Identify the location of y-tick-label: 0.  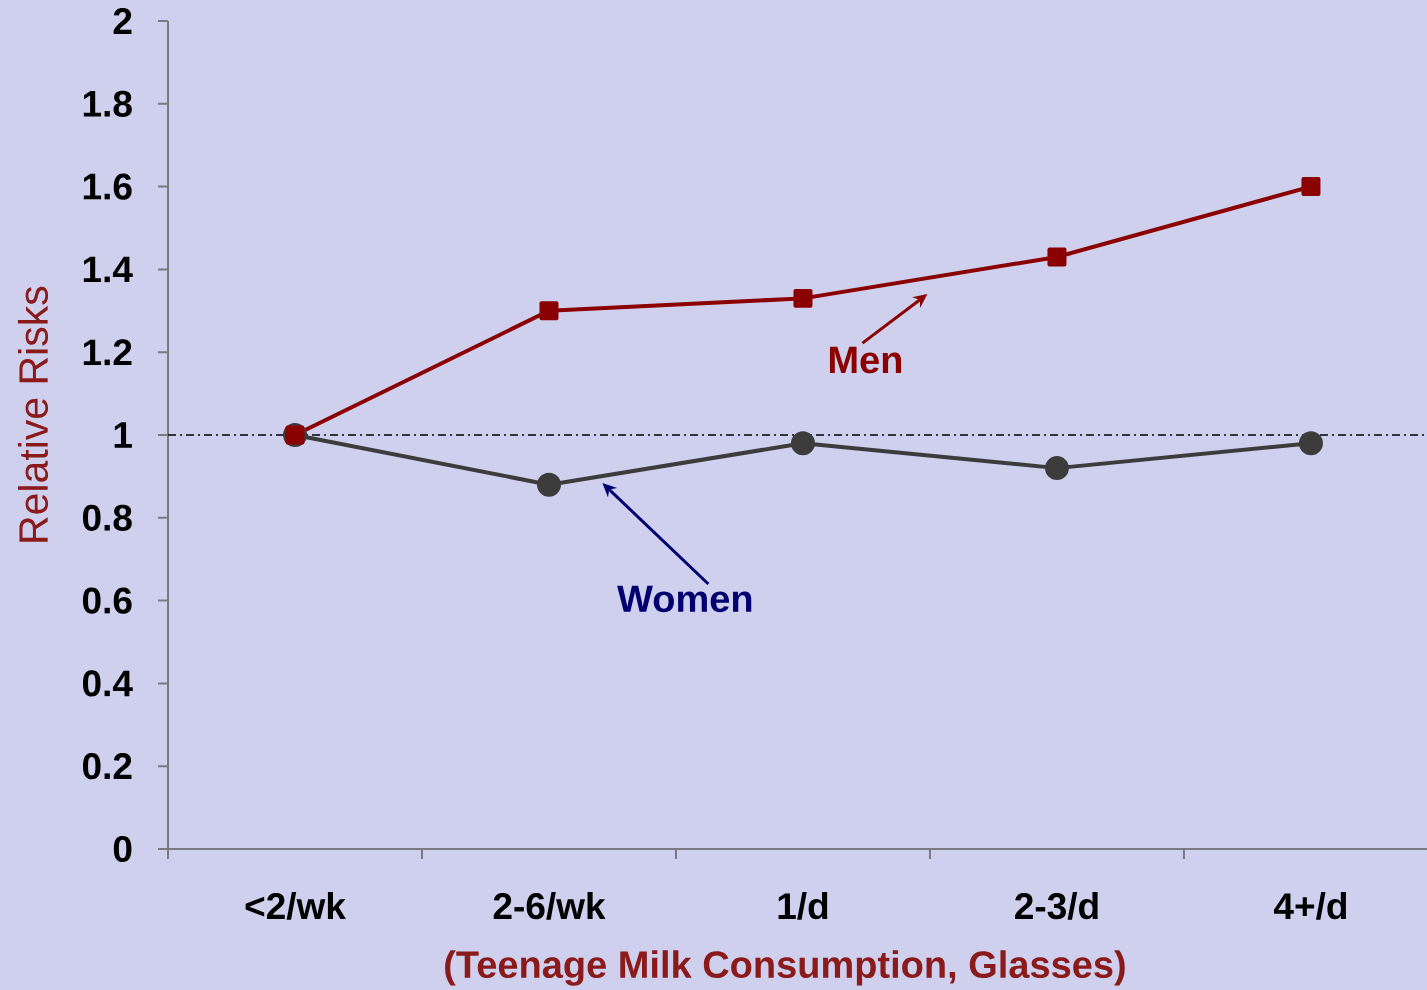
(122, 849).